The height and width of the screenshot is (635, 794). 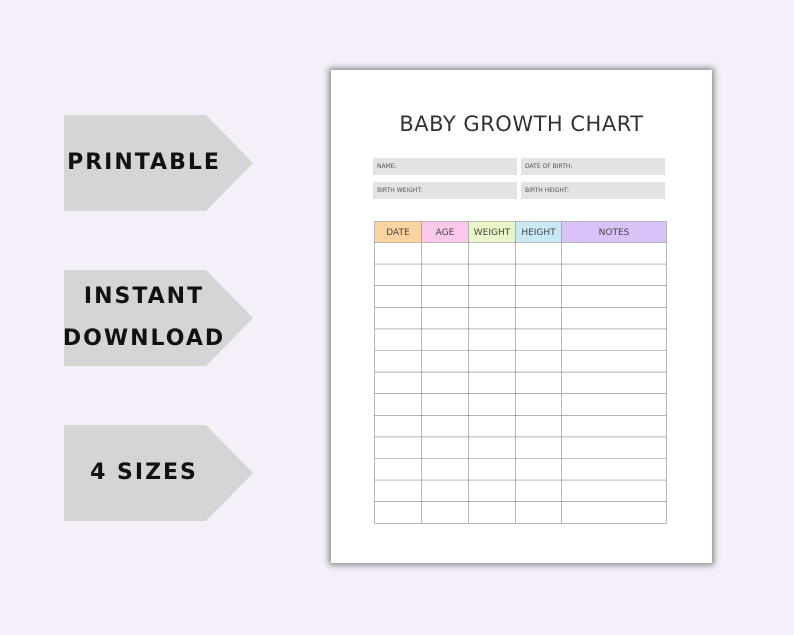 I want to click on tag-label: 4 SIZES, so click(x=144, y=472).